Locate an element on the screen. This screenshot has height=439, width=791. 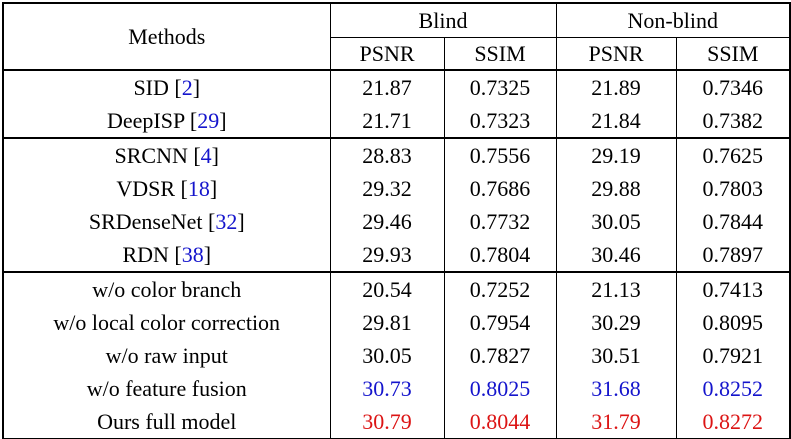
value-cell: 0.7625 is located at coordinates (733, 154).